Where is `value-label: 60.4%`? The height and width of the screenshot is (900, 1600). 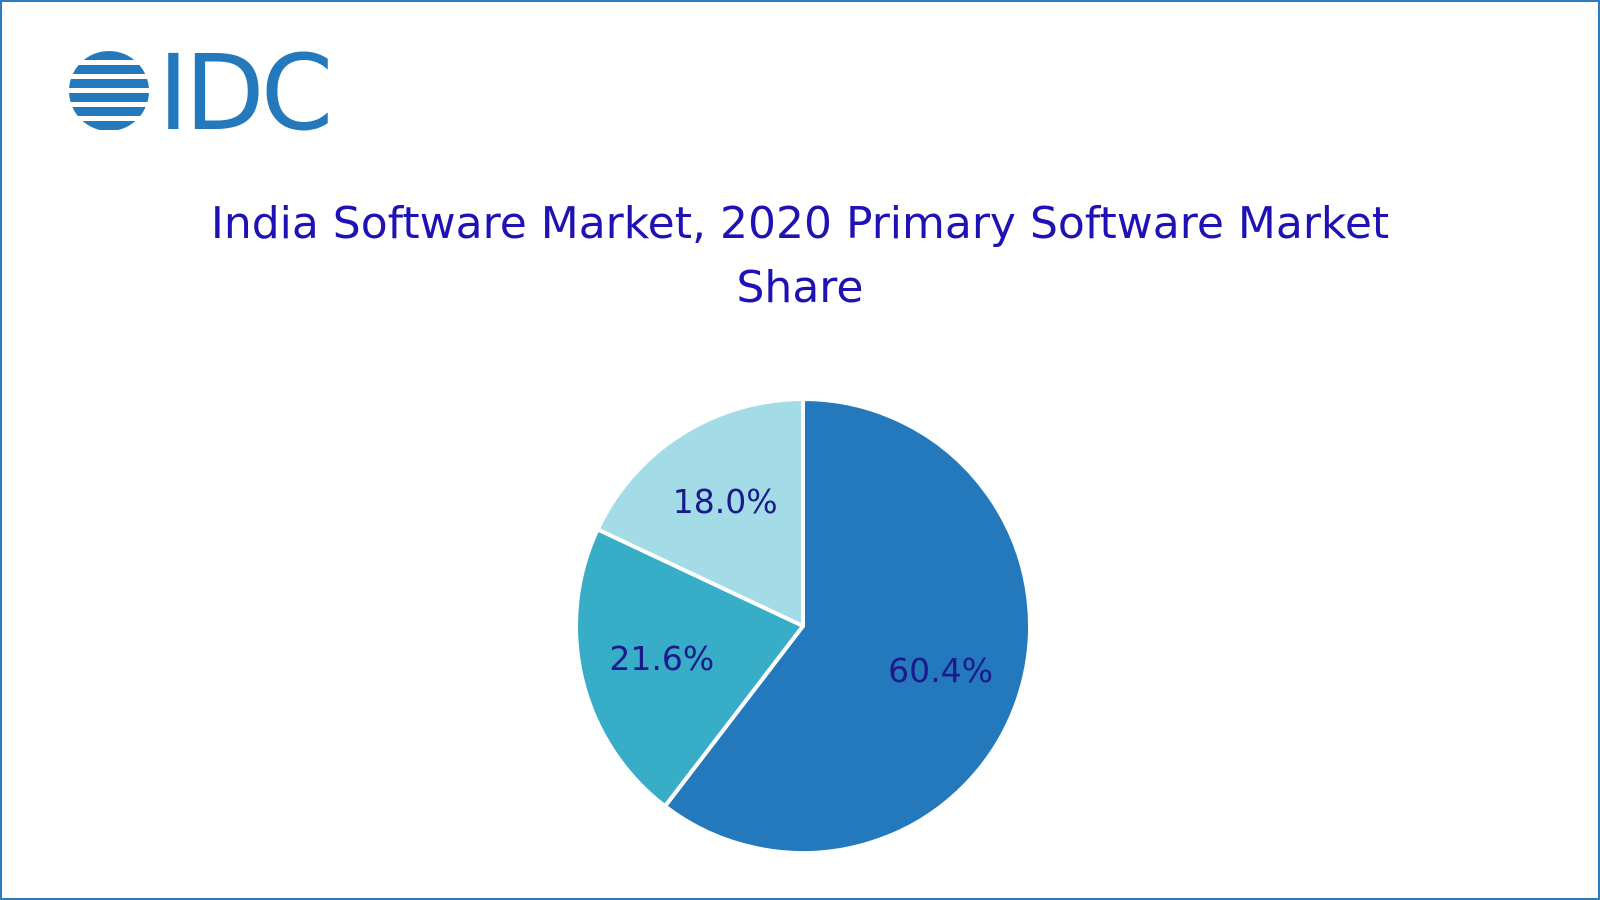 value-label: 60.4% is located at coordinates (940, 670).